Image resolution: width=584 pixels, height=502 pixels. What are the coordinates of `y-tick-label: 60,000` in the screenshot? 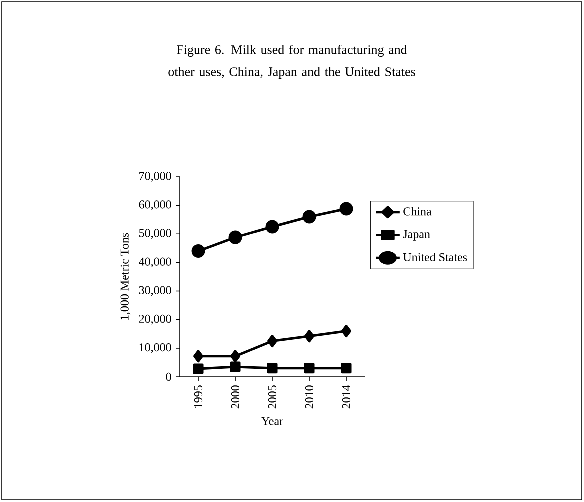 It's located at (155, 205).